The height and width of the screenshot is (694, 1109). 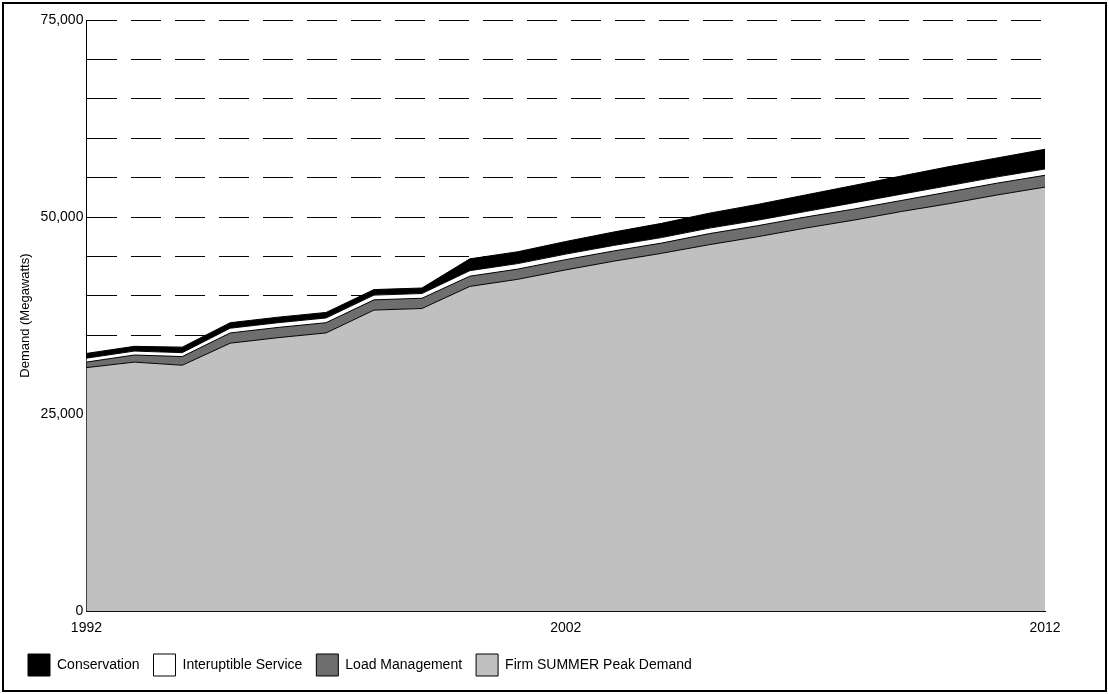 I want to click on y-tick-label: 50,000, so click(x=62, y=215).